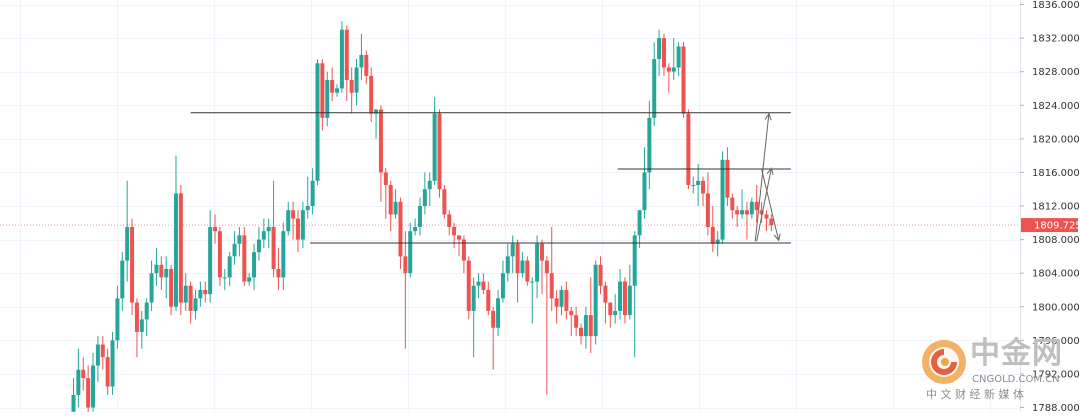 This screenshot has width=1080, height=416. I want to click on watermark-domain: CNGOLD.COM.CN, so click(1016, 379).